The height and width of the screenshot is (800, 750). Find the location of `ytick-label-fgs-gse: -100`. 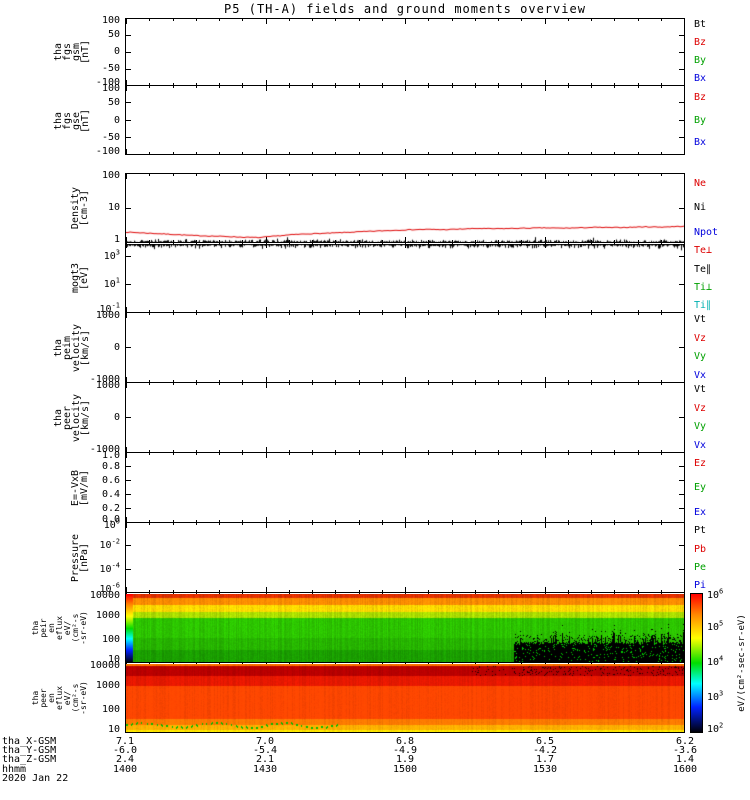

ytick-label-fgs-gse: -100 is located at coordinates (107, 151).